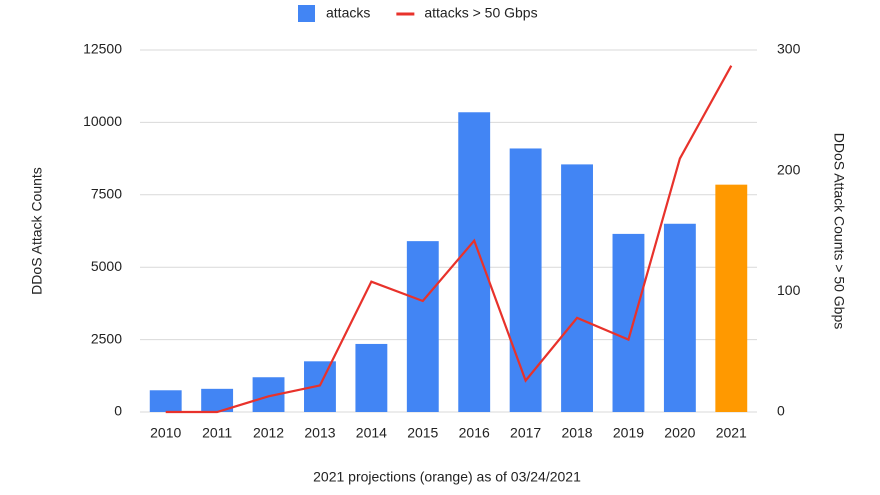  Describe the element at coordinates (731, 433) in the screenshot. I see `x-tick-label: 2021` at that location.